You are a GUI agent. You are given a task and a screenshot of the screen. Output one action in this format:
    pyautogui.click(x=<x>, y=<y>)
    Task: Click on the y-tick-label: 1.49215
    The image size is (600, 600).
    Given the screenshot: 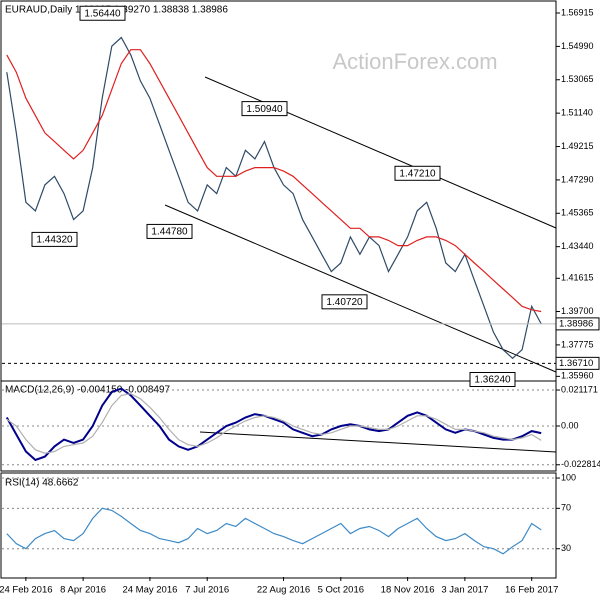 What is the action you would take?
    pyautogui.click(x=577, y=146)
    